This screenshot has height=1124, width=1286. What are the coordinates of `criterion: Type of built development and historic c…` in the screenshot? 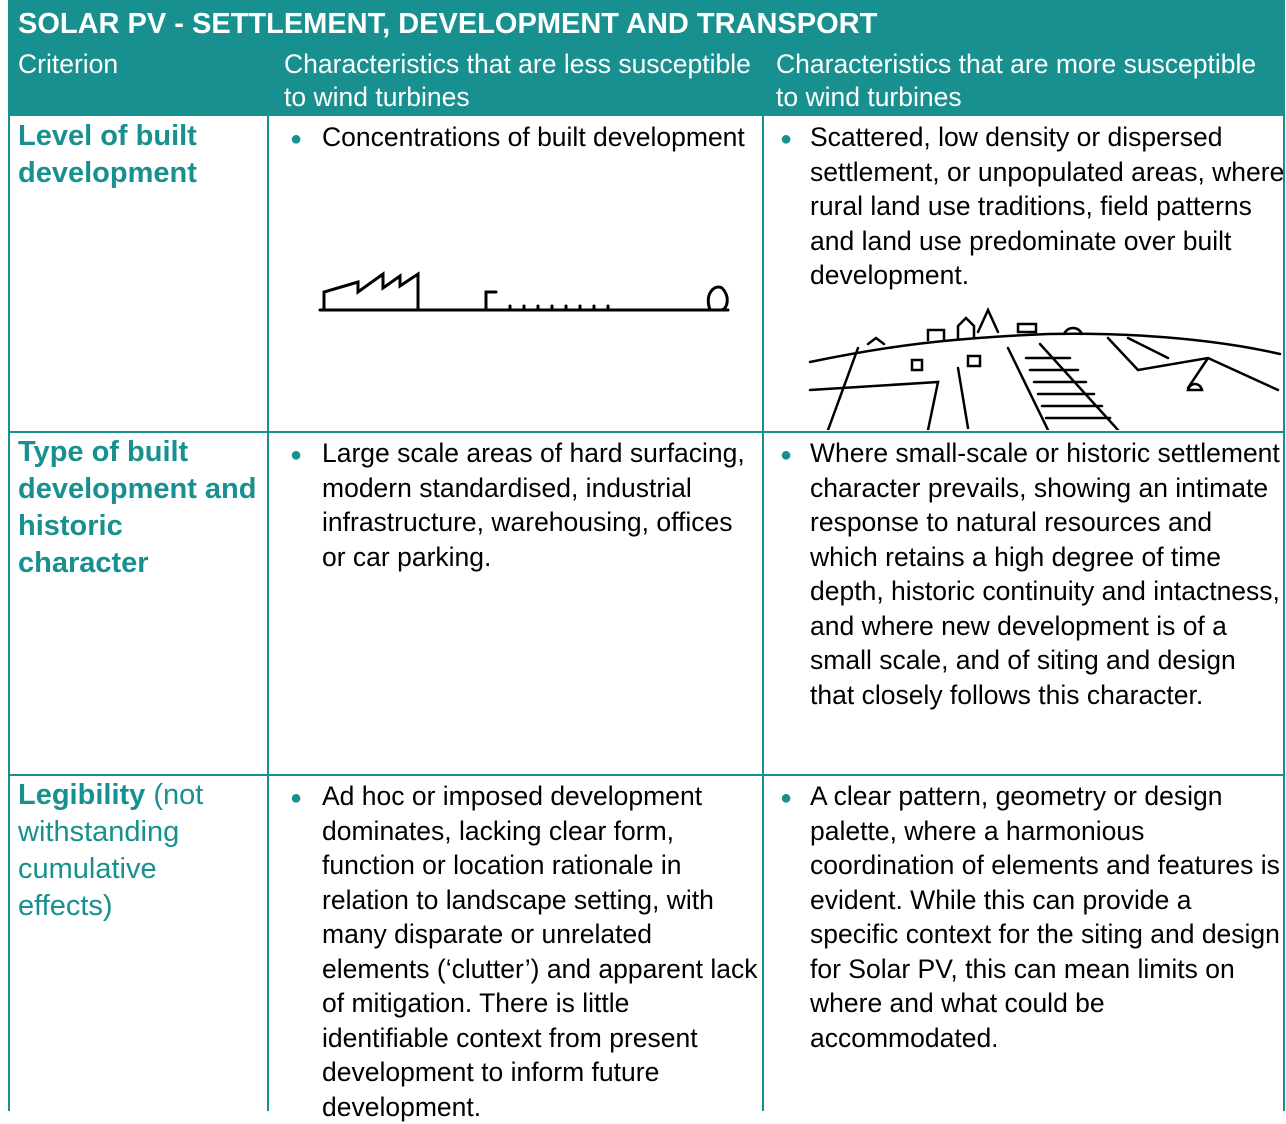 It's located at (138, 508).